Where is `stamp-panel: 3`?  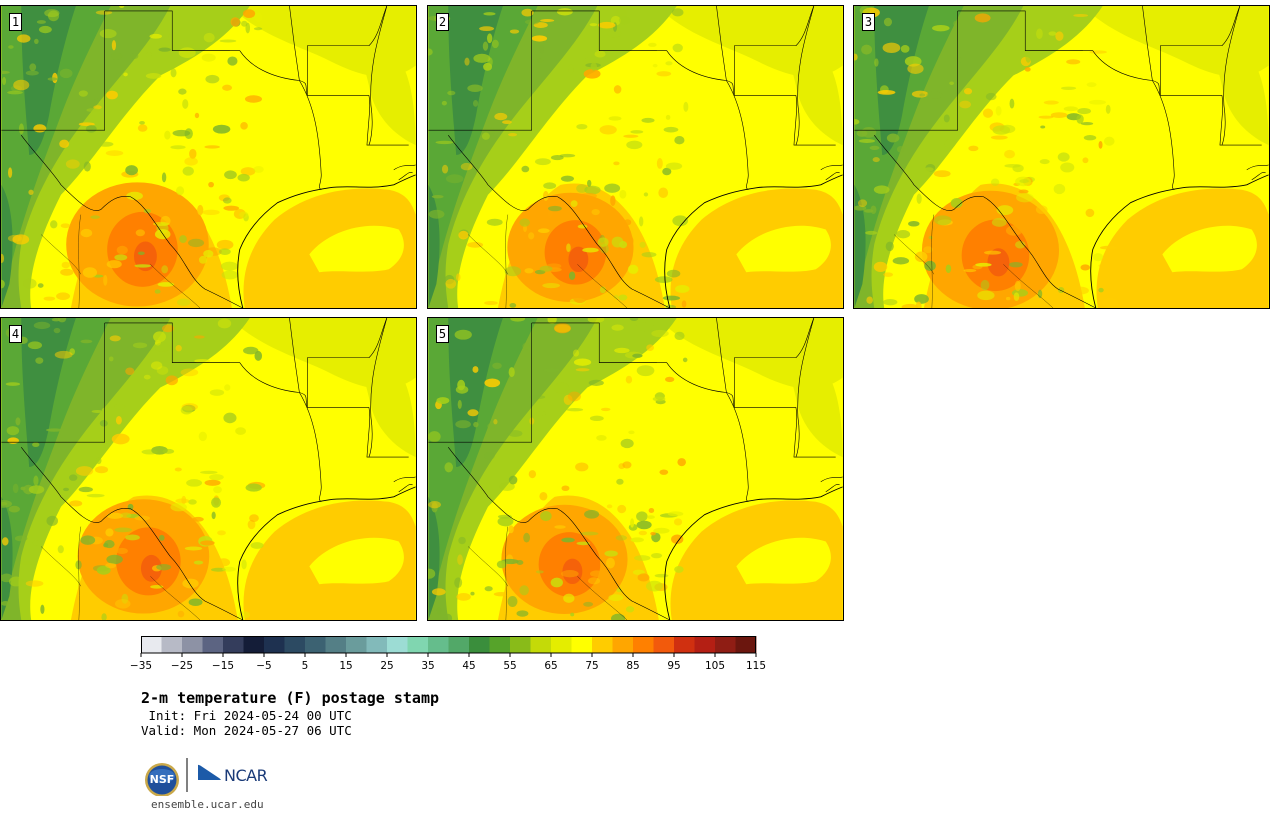
stamp-panel: 3 is located at coordinates (1061, 157).